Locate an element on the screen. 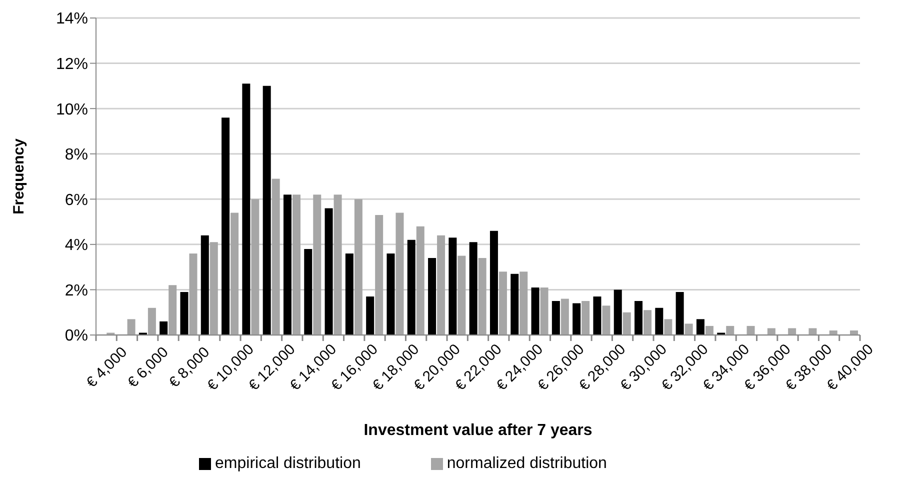 This screenshot has width=898, height=491. y-axis-title: Frequency is located at coordinates (19, 176).